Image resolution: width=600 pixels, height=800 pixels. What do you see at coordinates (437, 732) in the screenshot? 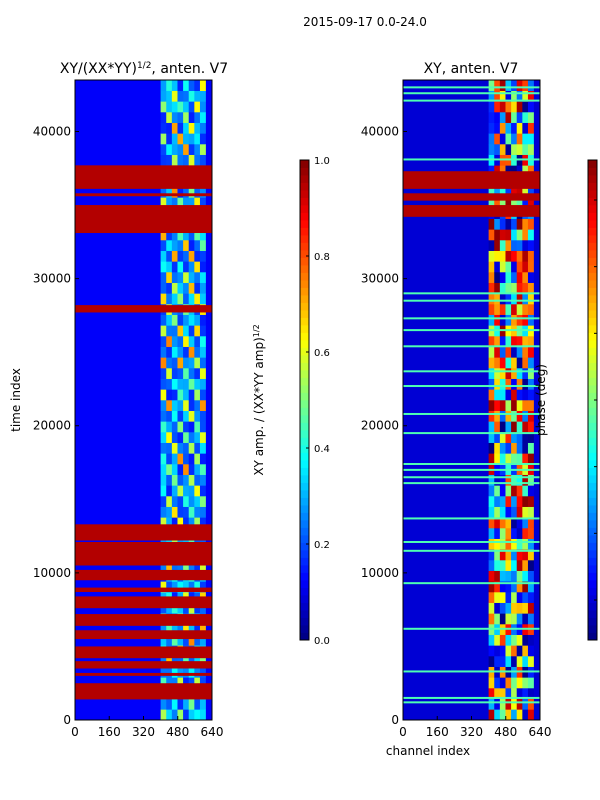
I see `x-tick-label: 160` at bounding box center [437, 732].